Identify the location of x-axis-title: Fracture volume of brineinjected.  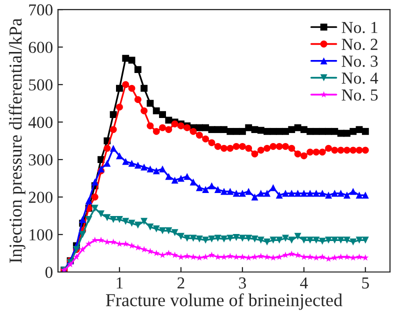
(224, 301).